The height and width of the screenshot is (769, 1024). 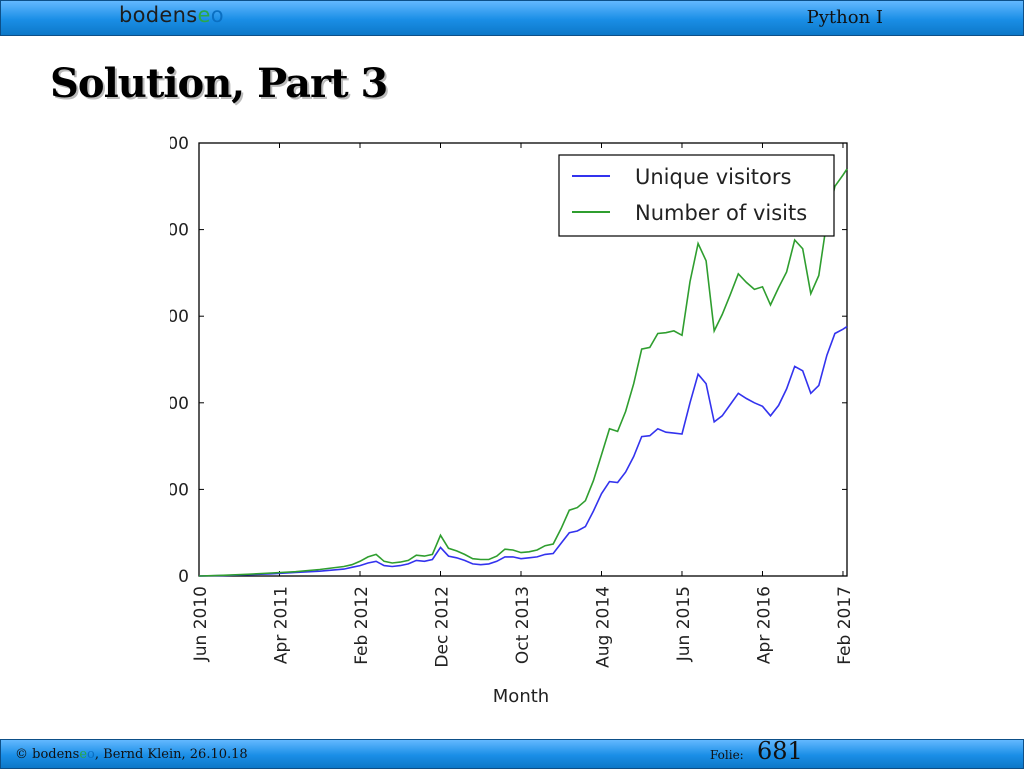 I want to click on x-tick-label: Jun 2010, so click(x=201, y=624).